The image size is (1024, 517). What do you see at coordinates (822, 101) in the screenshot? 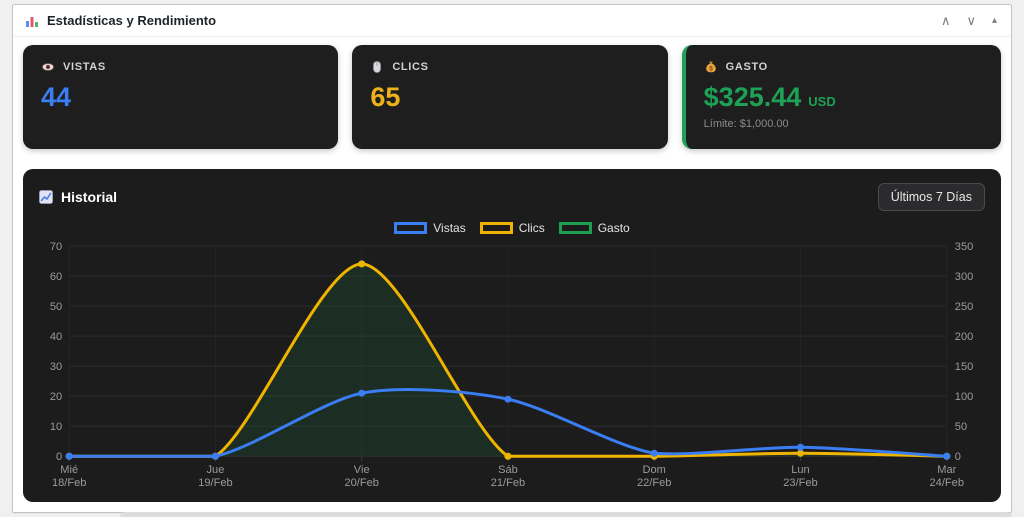
I see `gasto-unit: USD` at bounding box center [822, 101].